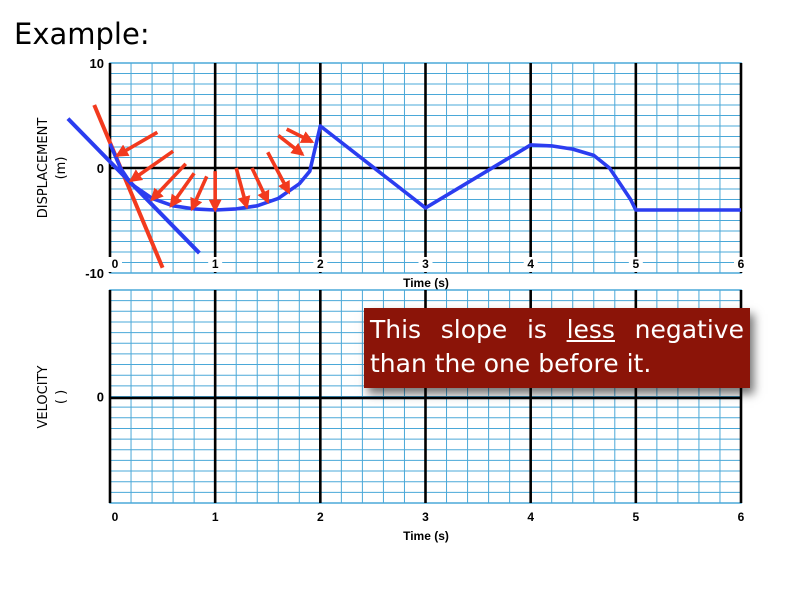 The width and height of the screenshot is (800, 600). Describe the element at coordinates (128, 186) in the screenshot. I see `tangent-line-red` at that location.